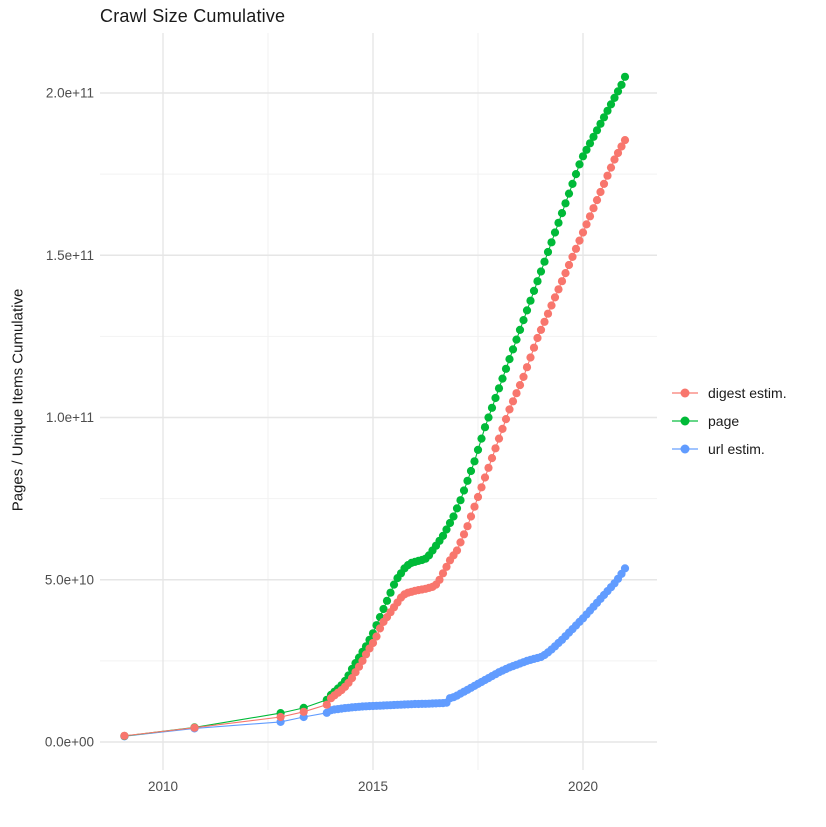 This screenshot has width=826, height=827. Describe the element at coordinates (70, 255) in the screenshot. I see `y-tick-label: 1.5e+11` at that location.